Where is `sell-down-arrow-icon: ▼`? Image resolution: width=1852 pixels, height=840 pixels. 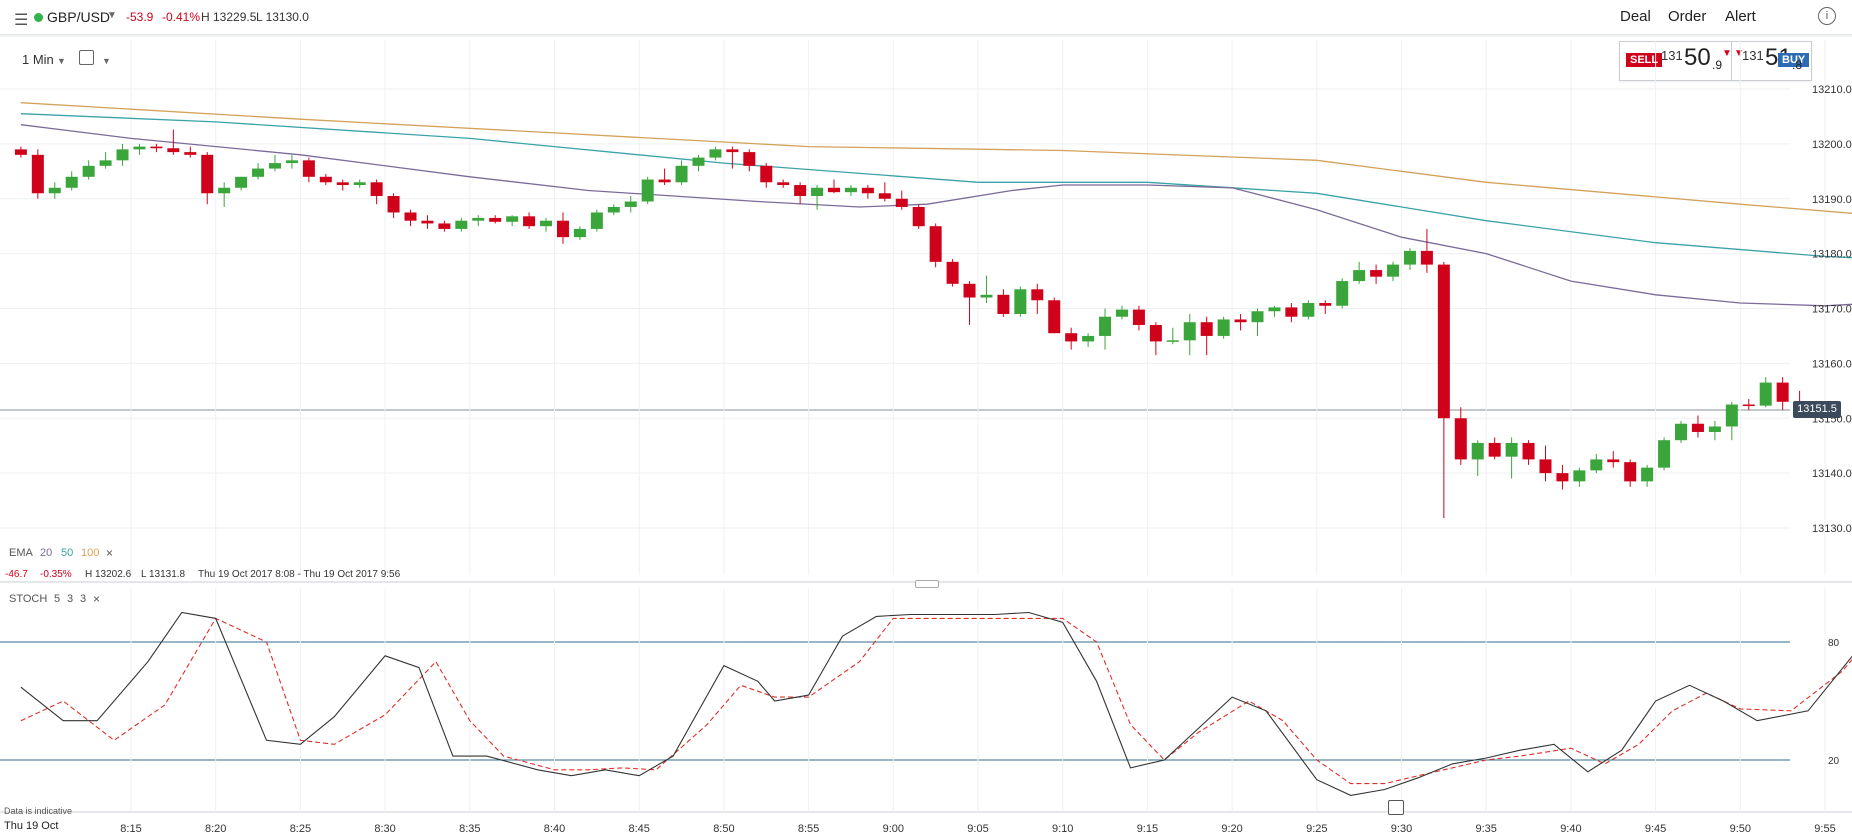 sell-down-arrow-icon: ▼ is located at coordinates (1727, 53).